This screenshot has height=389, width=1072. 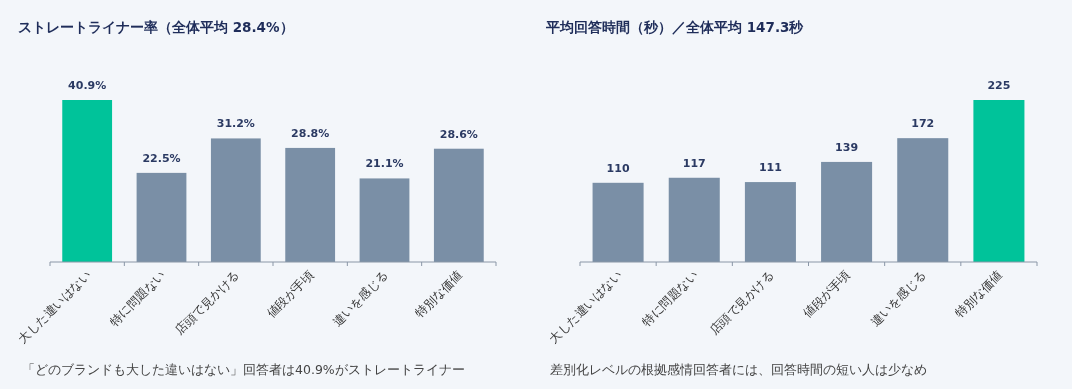 I want to click on data-label: 225, so click(x=999, y=85).